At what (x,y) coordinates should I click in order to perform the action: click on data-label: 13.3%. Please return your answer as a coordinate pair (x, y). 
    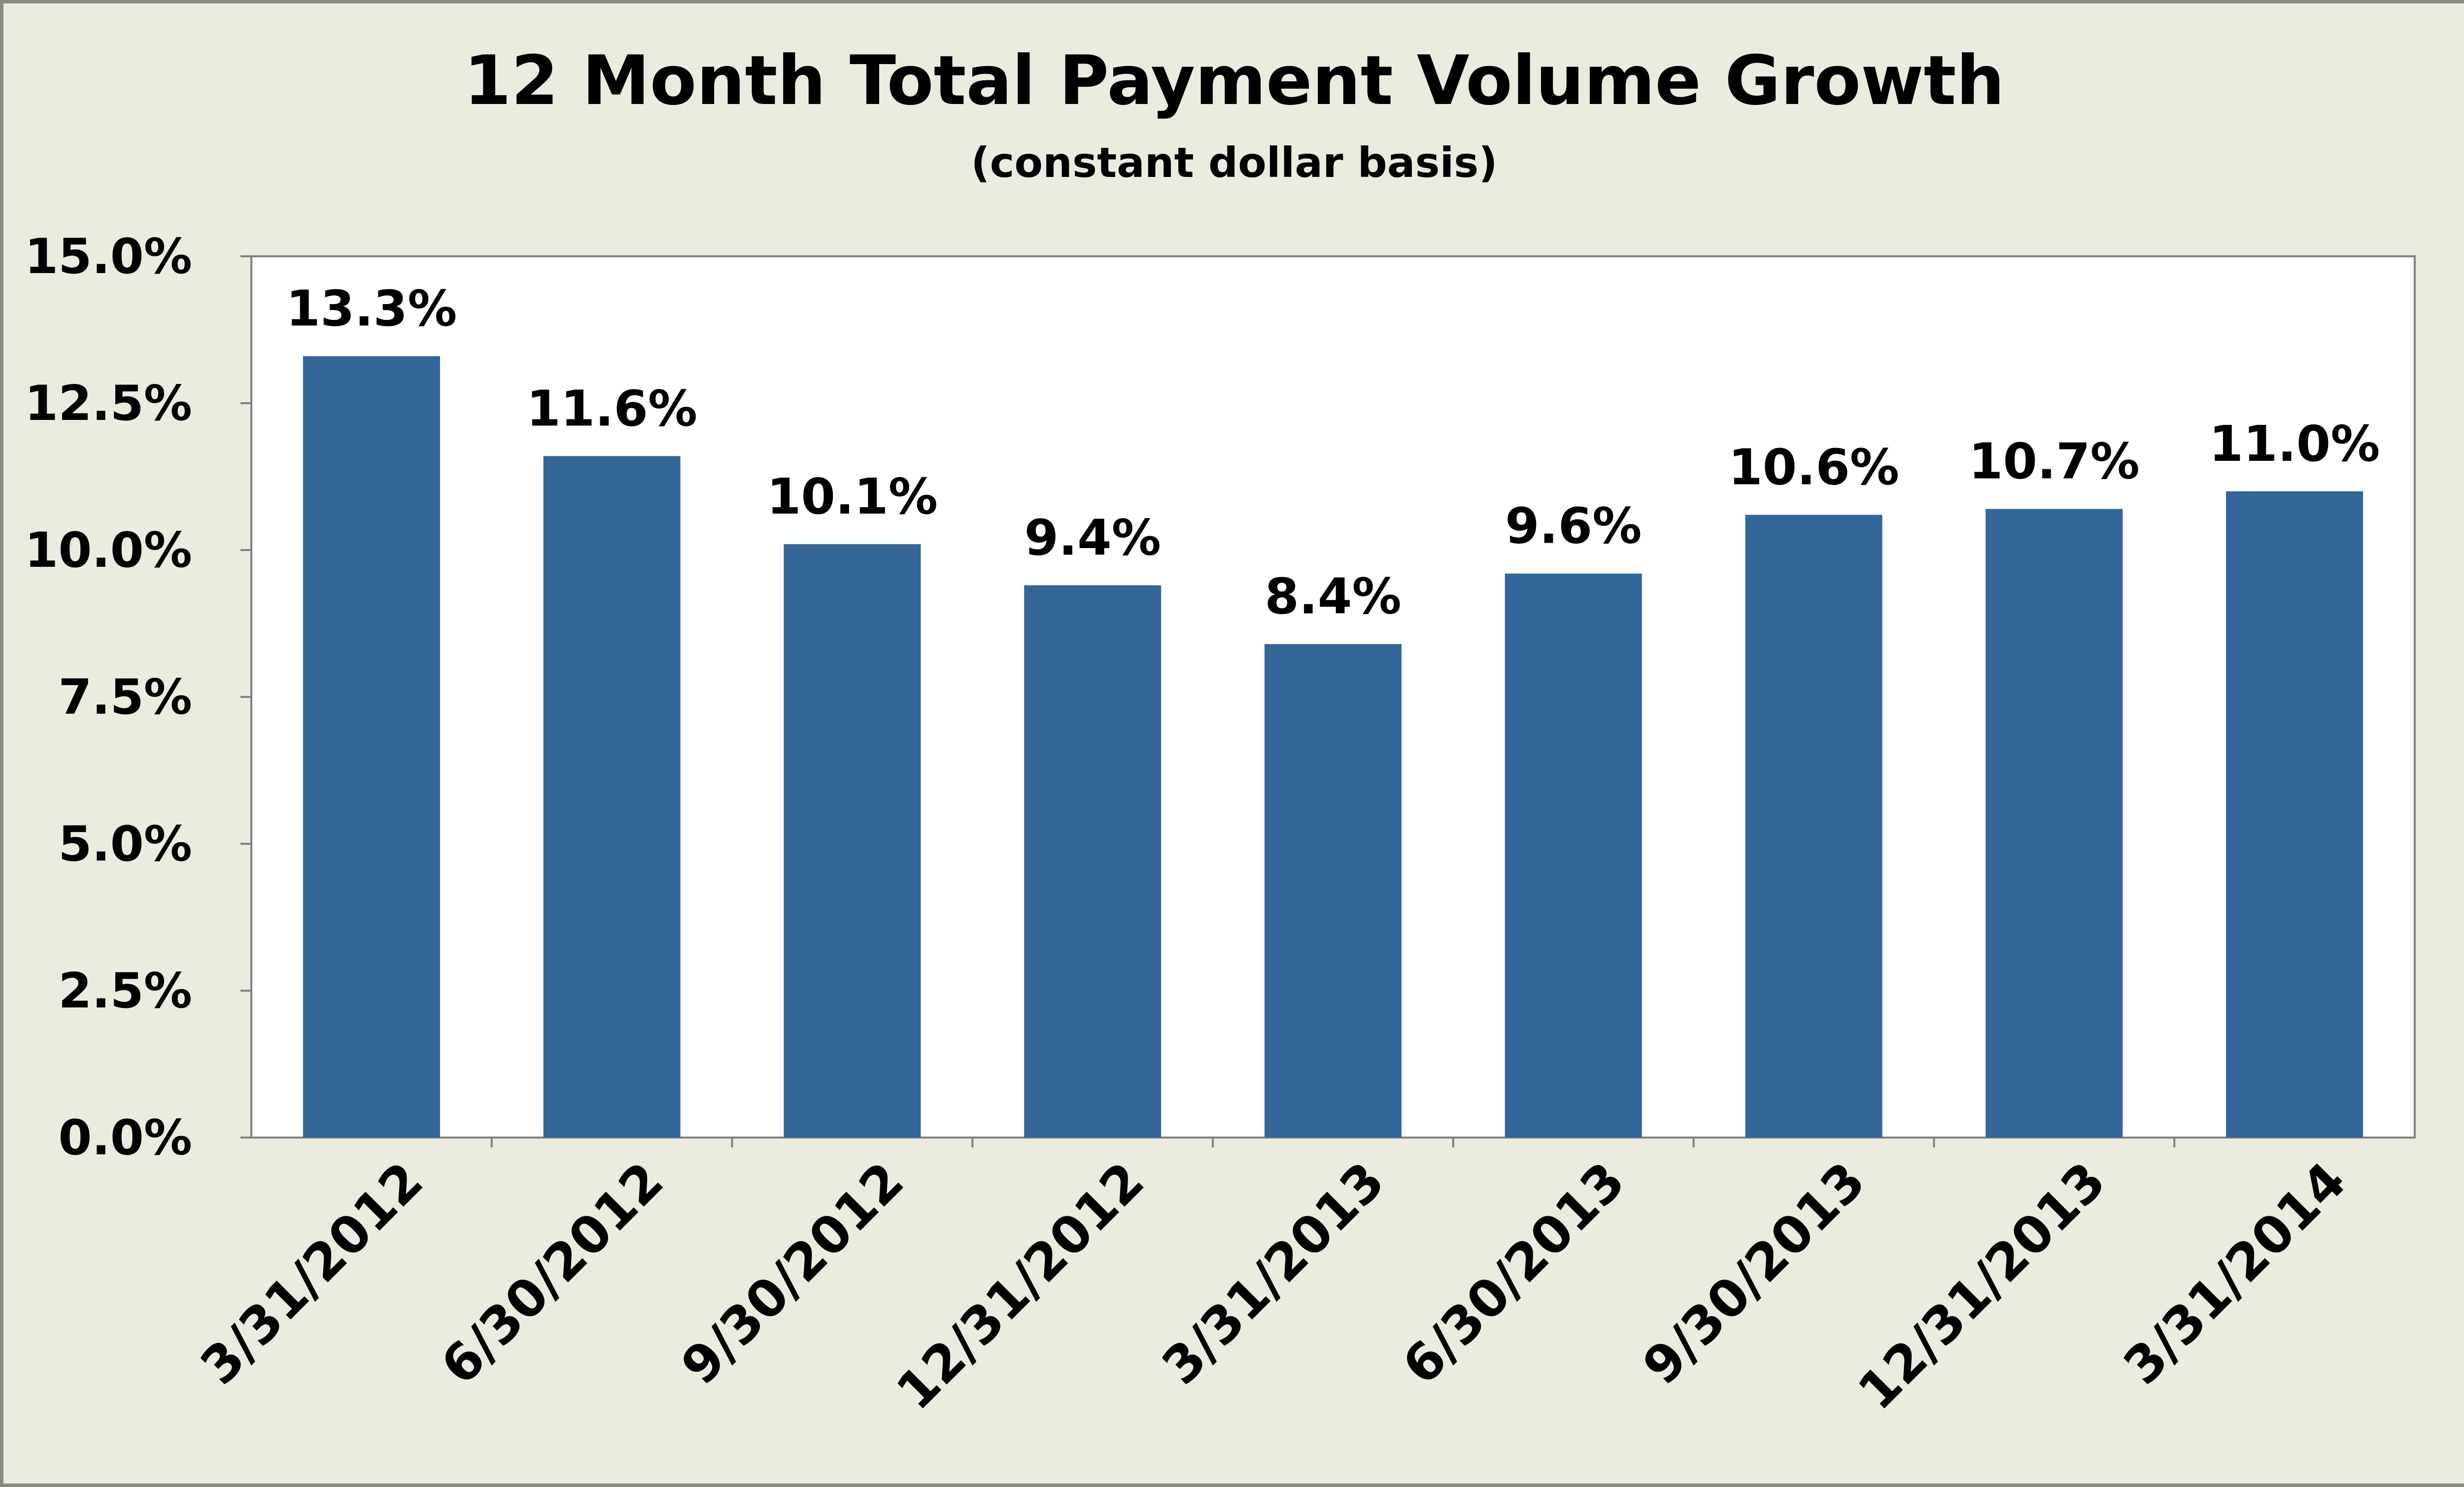
    Looking at the image, I should click on (371, 309).